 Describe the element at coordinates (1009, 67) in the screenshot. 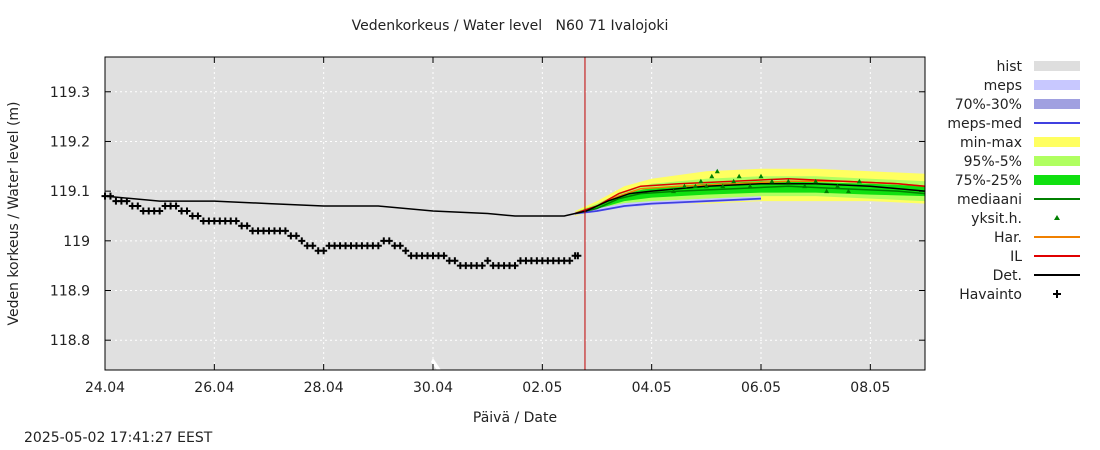

I see `legend-label: hist` at that location.